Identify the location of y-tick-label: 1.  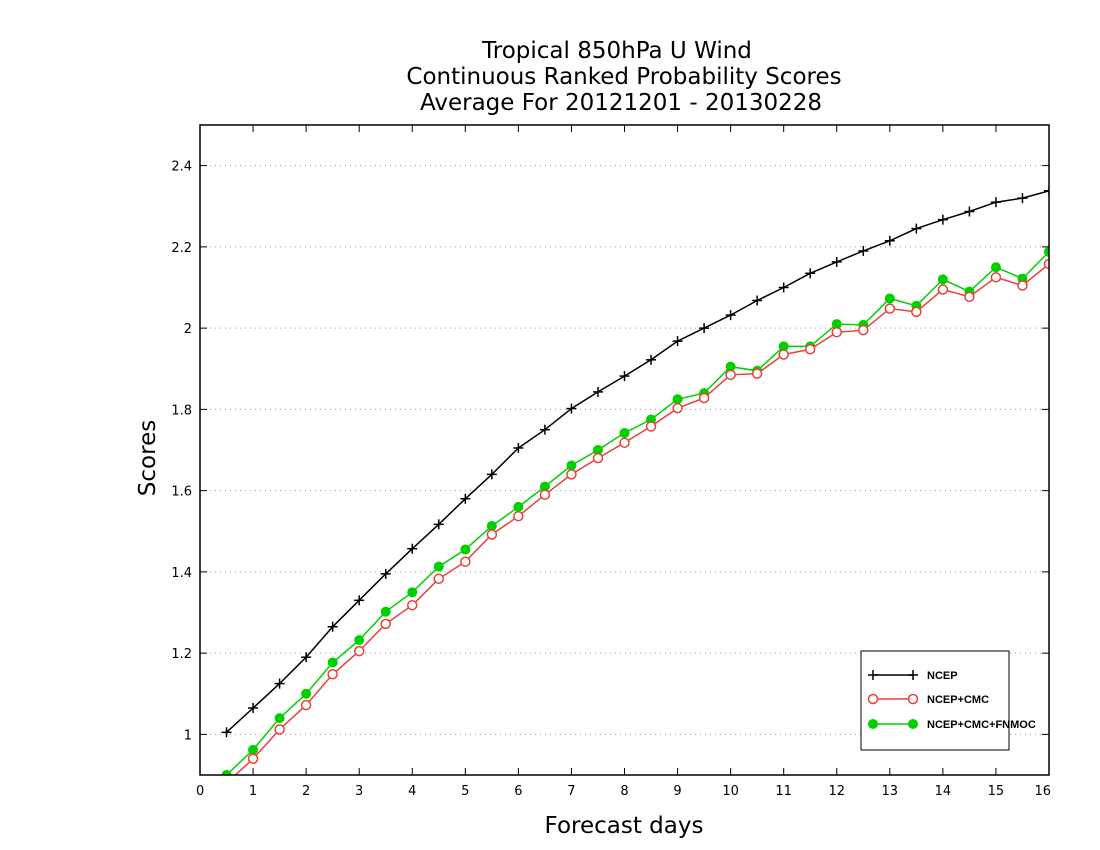
(188, 735).